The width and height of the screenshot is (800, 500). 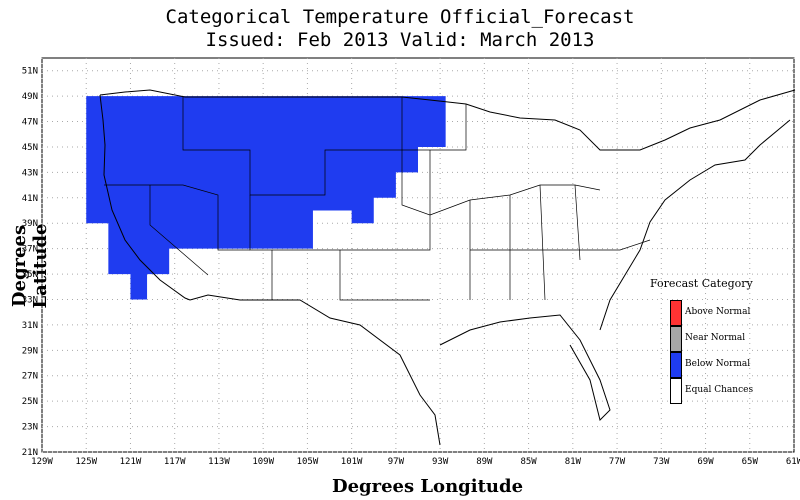 What do you see at coordinates (701, 283) in the screenshot?
I see `legend-title: Forecast Category` at bounding box center [701, 283].